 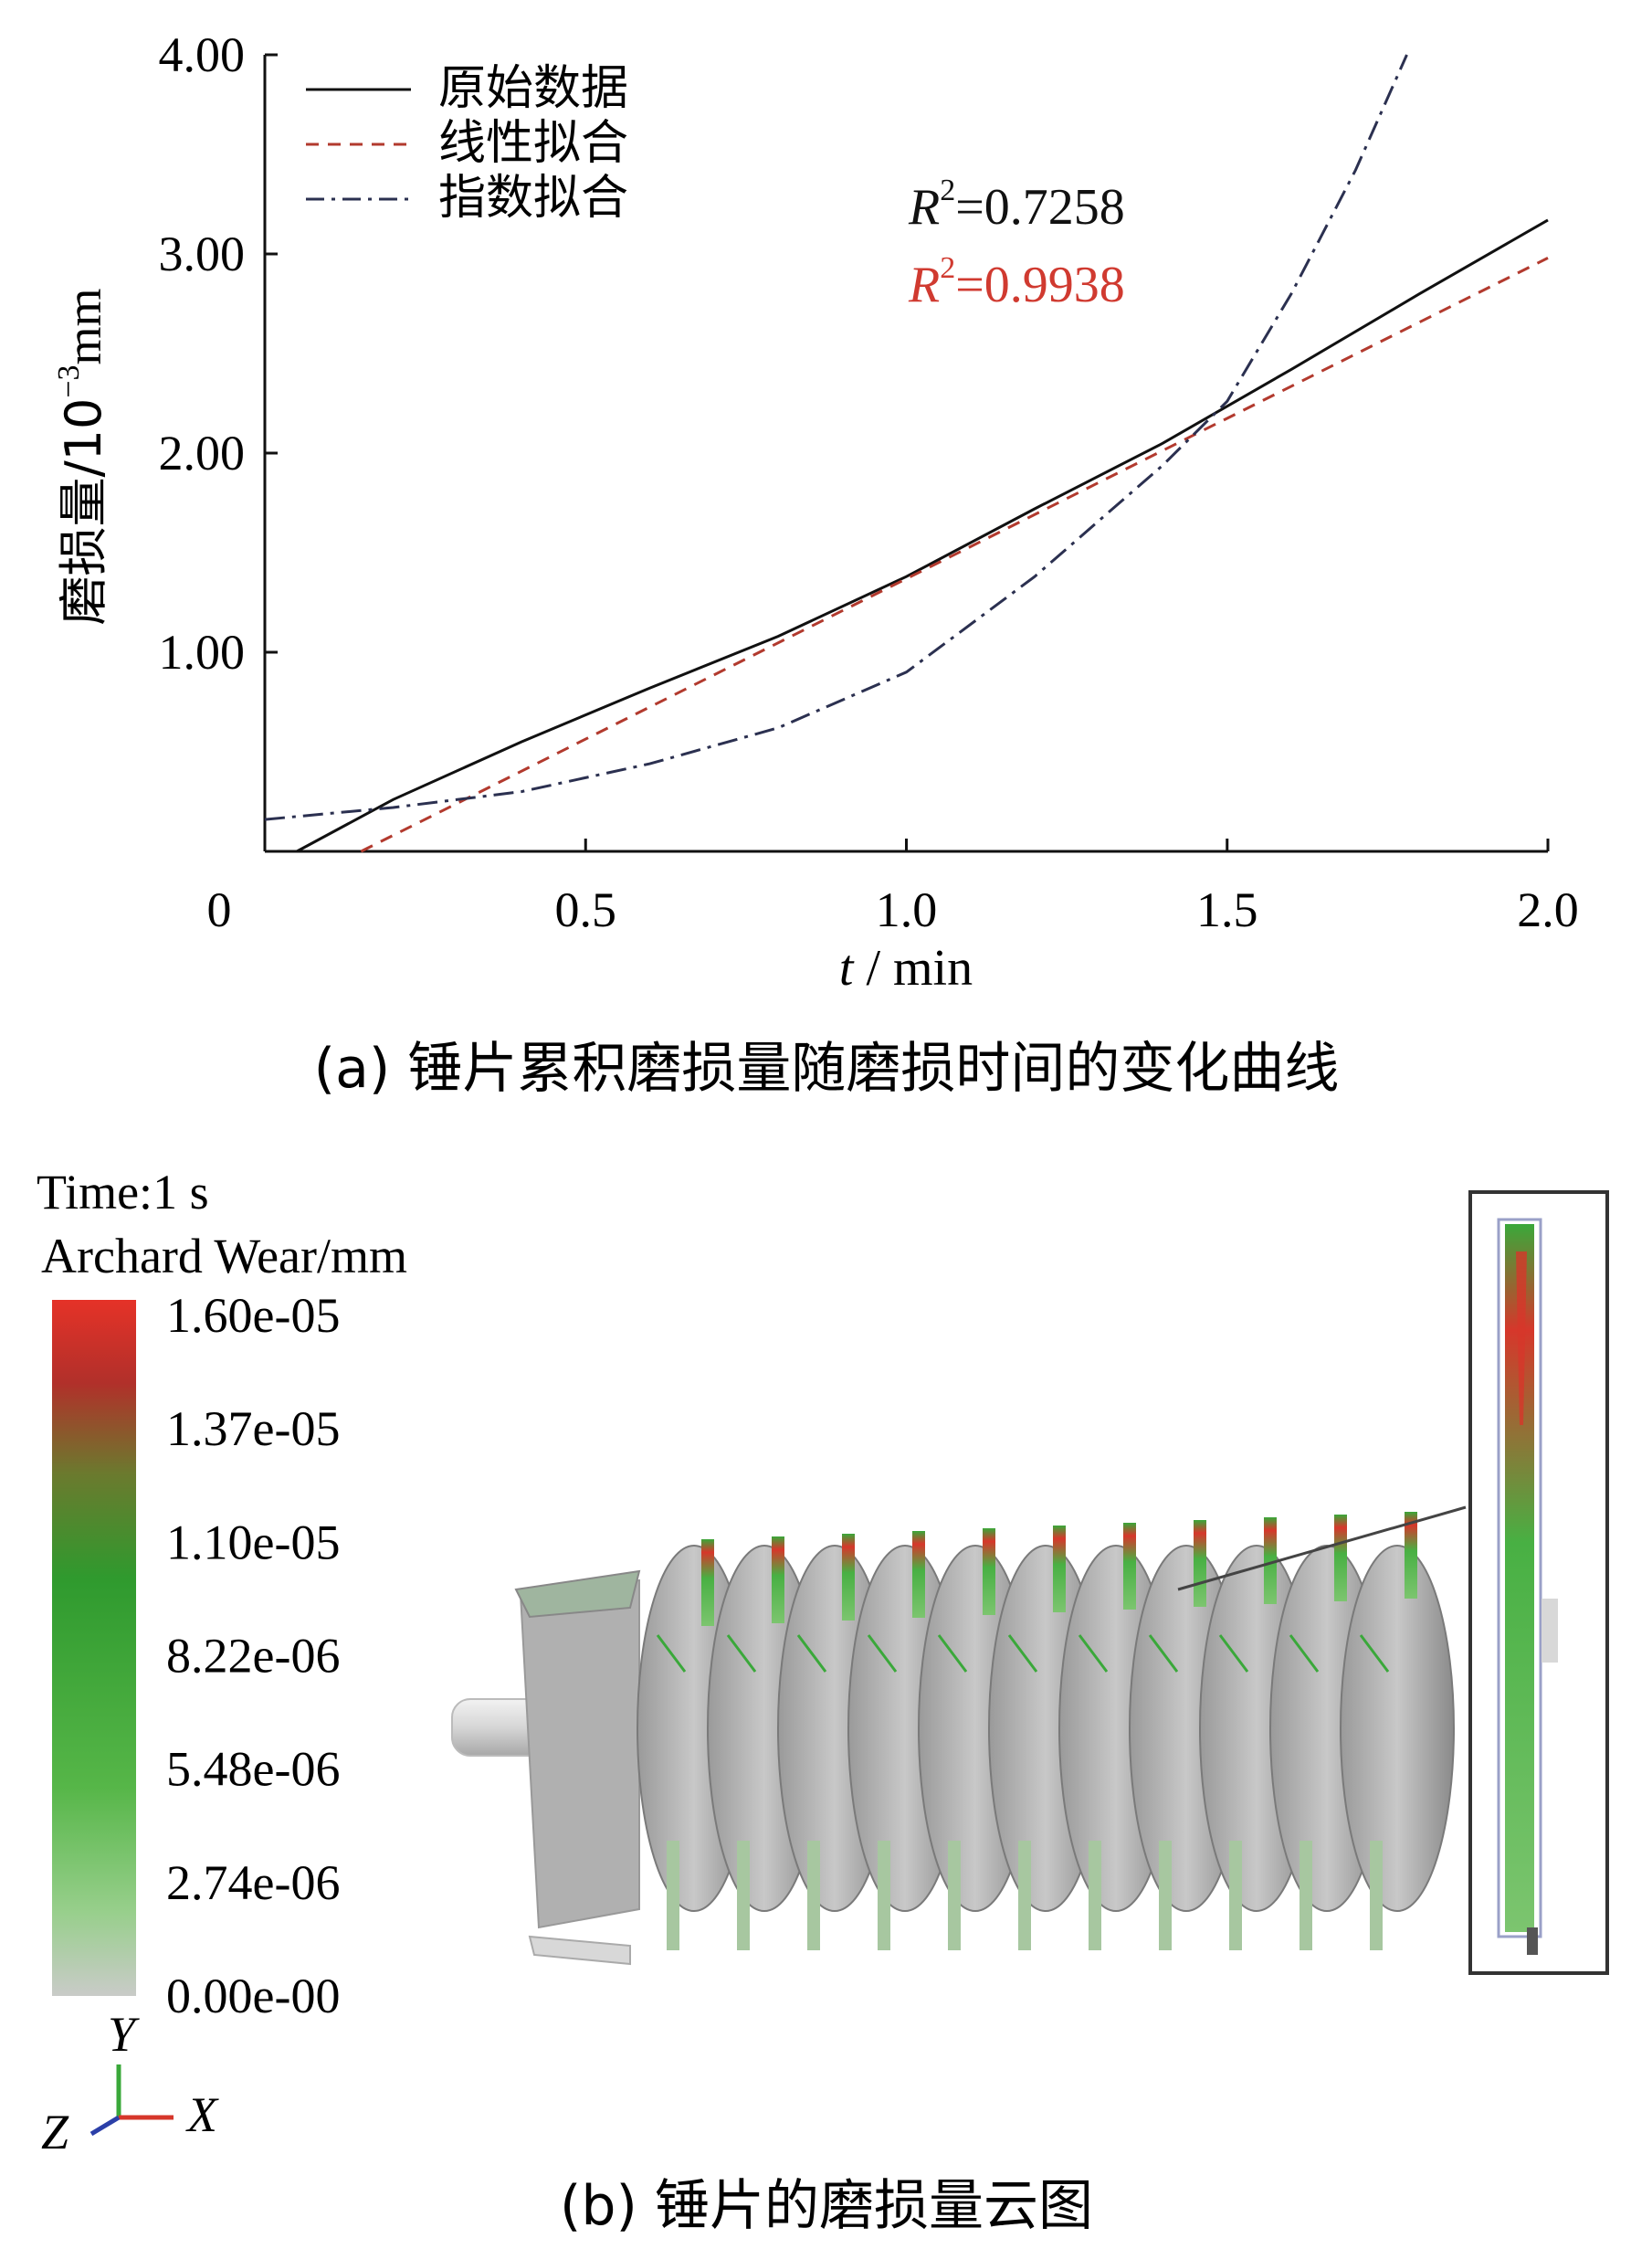 What do you see at coordinates (577, 1594) in the screenshot?
I see `rotor-left-top` at bounding box center [577, 1594].